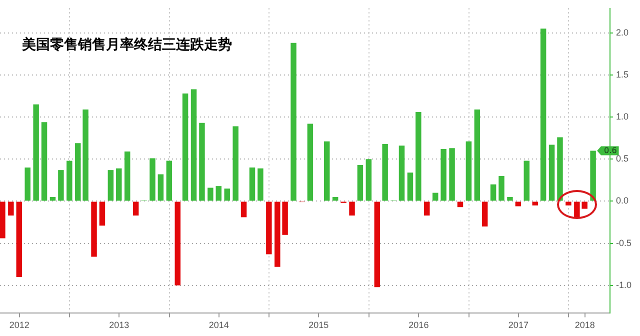 The height and width of the screenshot is (336, 640). What do you see at coordinates (624, 243) in the screenshot?
I see `y-tick-label: -0.5` at bounding box center [624, 243].